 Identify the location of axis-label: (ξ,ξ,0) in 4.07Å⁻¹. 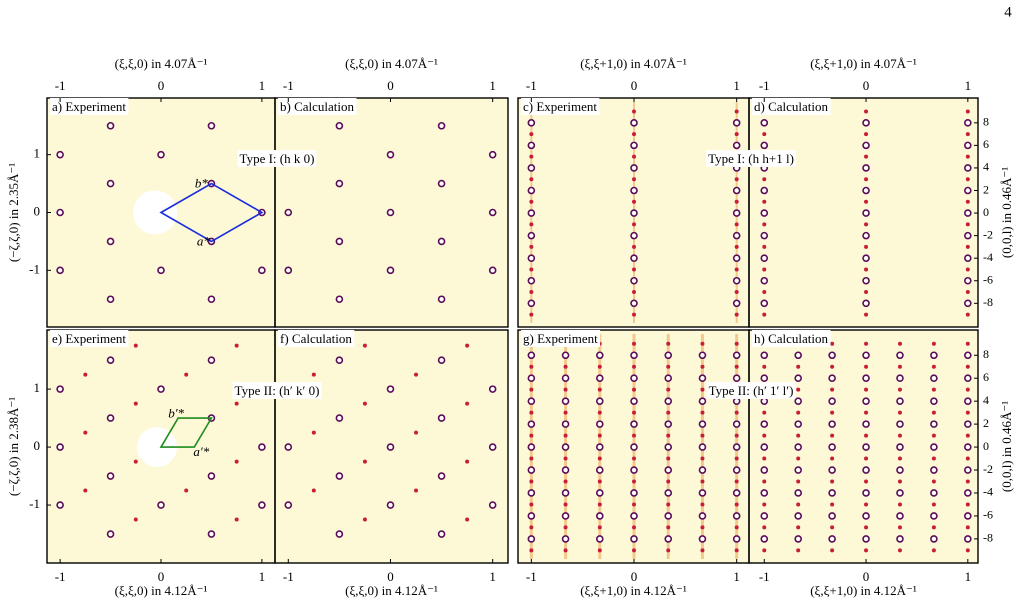
(161, 63).